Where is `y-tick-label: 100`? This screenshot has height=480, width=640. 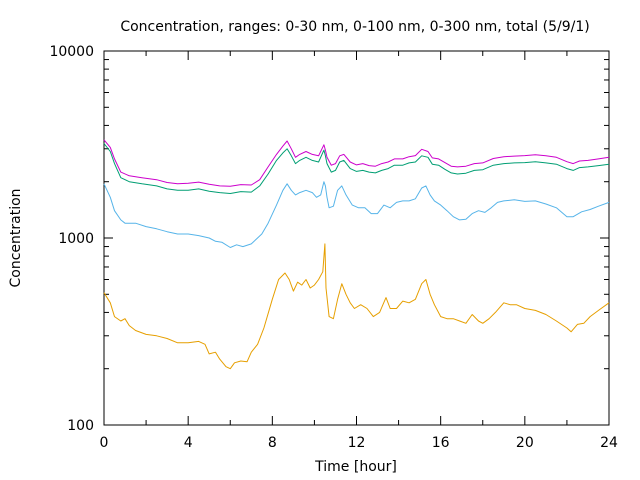 y-tick-label: 100 is located at coordinates (80, 426).